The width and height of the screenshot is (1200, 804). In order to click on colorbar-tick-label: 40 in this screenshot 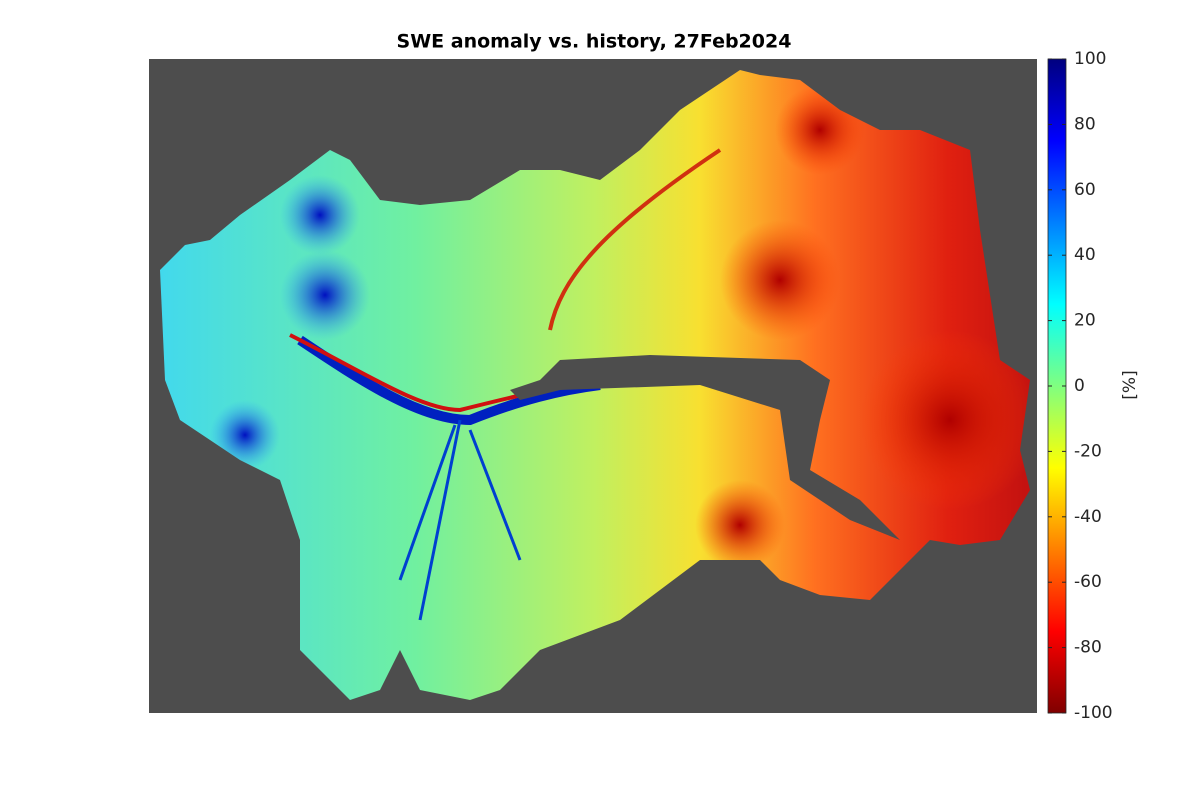, I will do `click(1085, 255)`.